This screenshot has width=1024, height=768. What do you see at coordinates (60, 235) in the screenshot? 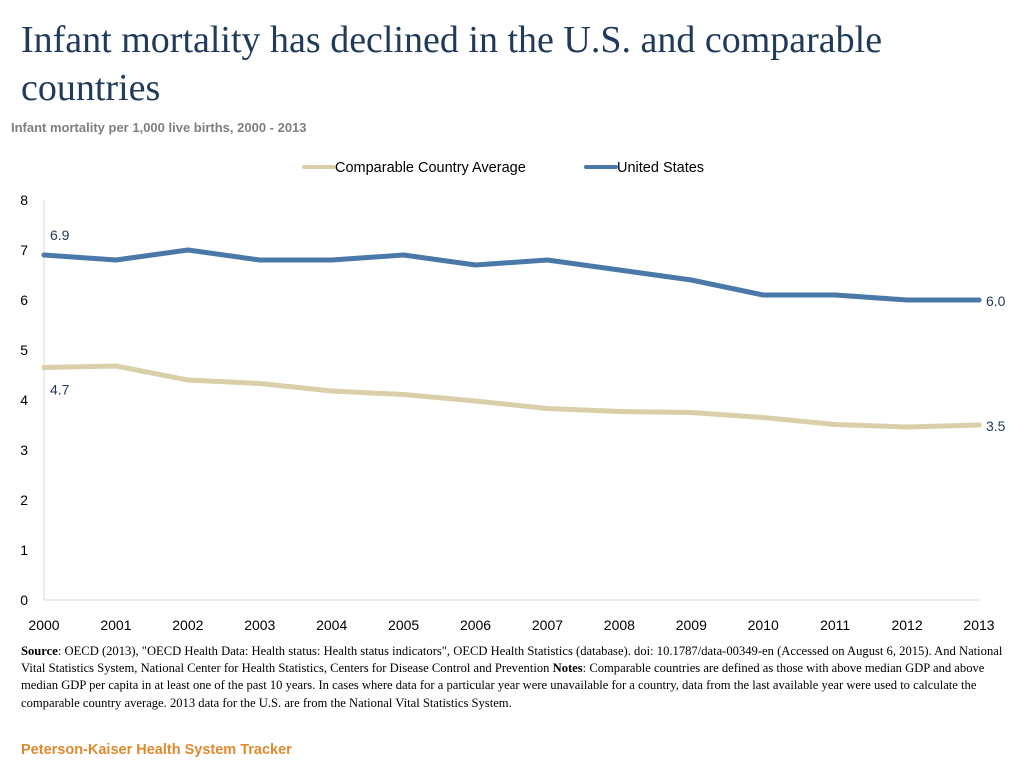
I see `data-label: 6.9` at bounding box center [60, 235].